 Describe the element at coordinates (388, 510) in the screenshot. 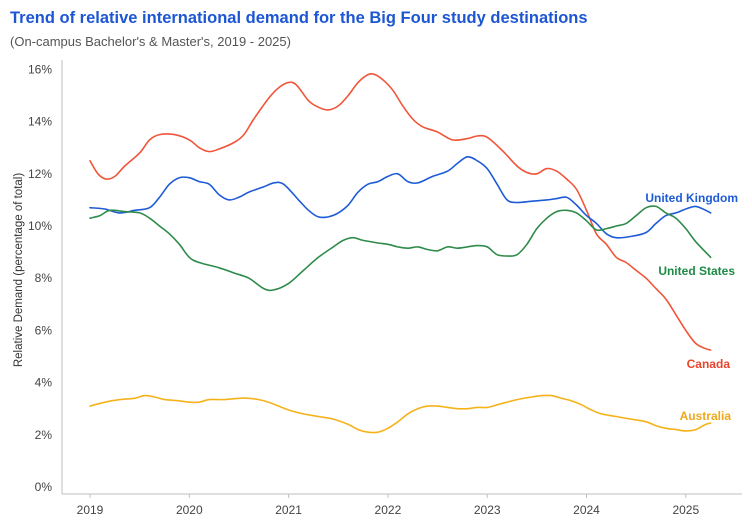

I see `x-tick-label: 2022` at that location.